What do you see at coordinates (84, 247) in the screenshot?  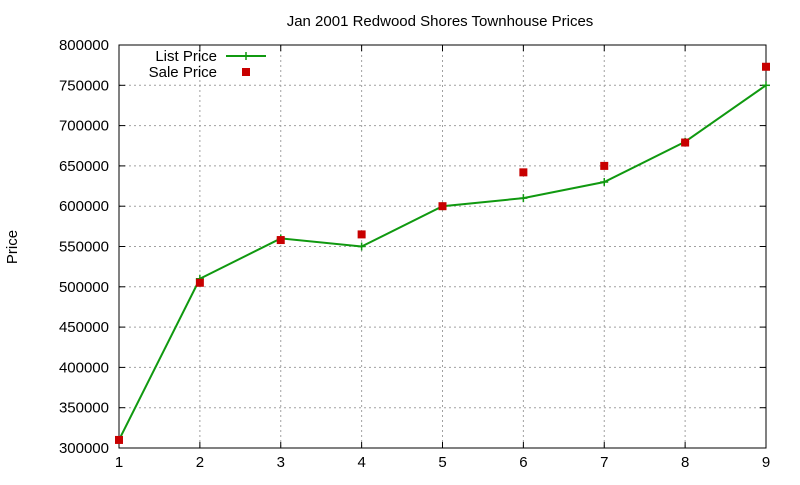 I see `y-tick-label: 550000` at bounding box center [84, 247].